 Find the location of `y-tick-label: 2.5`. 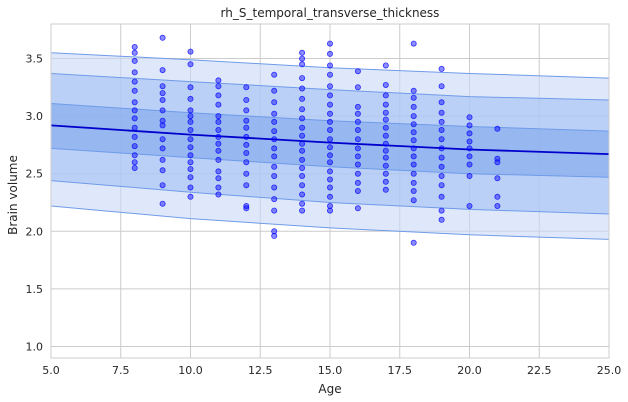

y-tick-label: 2.5 is located at coordinates (35, 174).